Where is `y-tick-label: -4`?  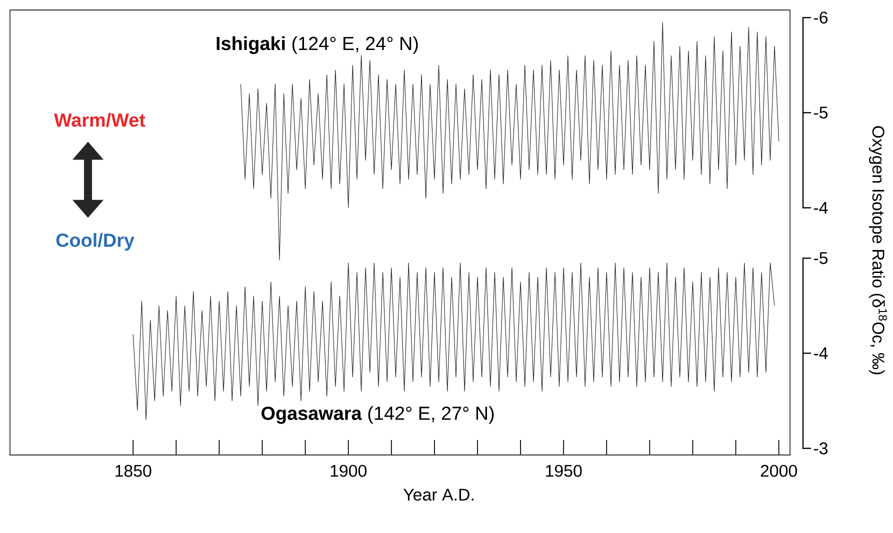
y-tick-label: -4 is located at coordinates (821, 208).